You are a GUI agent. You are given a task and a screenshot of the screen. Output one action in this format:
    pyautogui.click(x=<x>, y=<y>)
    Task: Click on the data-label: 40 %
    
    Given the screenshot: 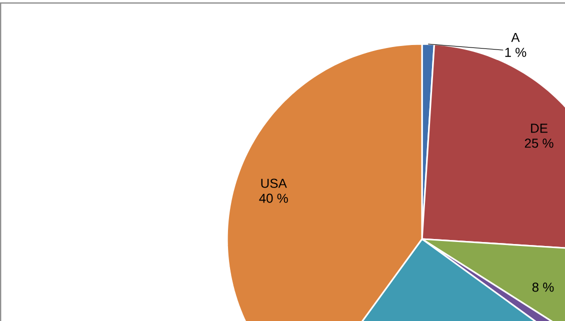 What is the action you would take?
    pyautogui.click(x=273, y=198)
    